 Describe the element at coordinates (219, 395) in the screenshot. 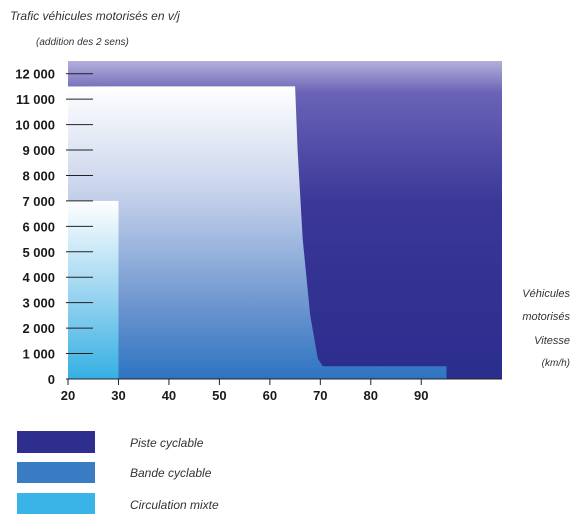

I see `x-tick-label: 50` at that location.